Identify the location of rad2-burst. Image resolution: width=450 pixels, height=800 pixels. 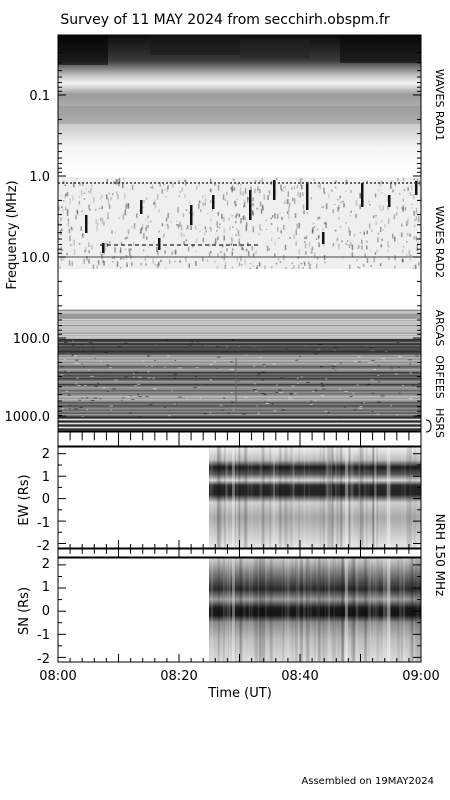
(213, 202).